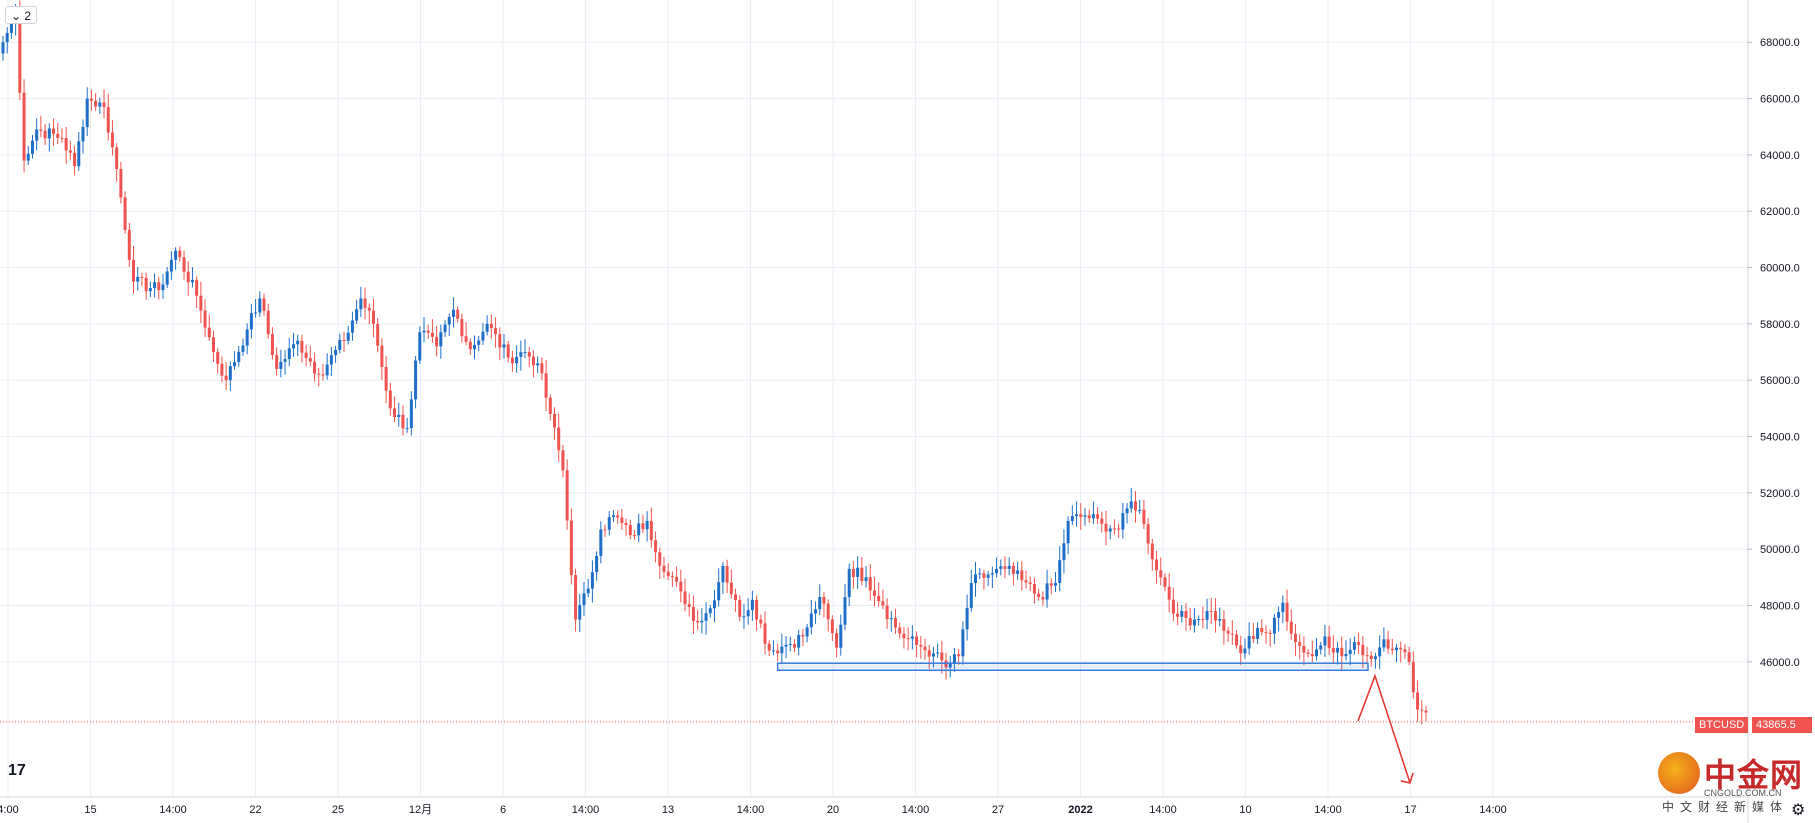 The width and height of the screenshot is (1815, 823). I want to click on interval-button: ⌄ 2, so click(21, 15).